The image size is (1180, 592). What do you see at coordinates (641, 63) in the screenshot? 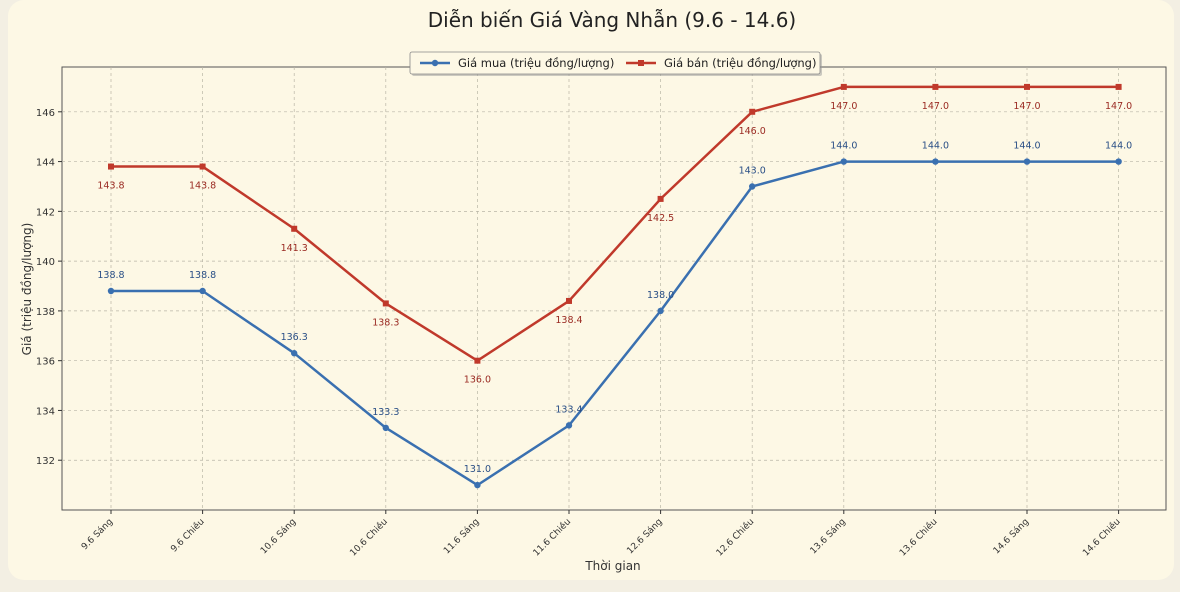
I see `legend-marker-square` at bounding box center [641, 63].